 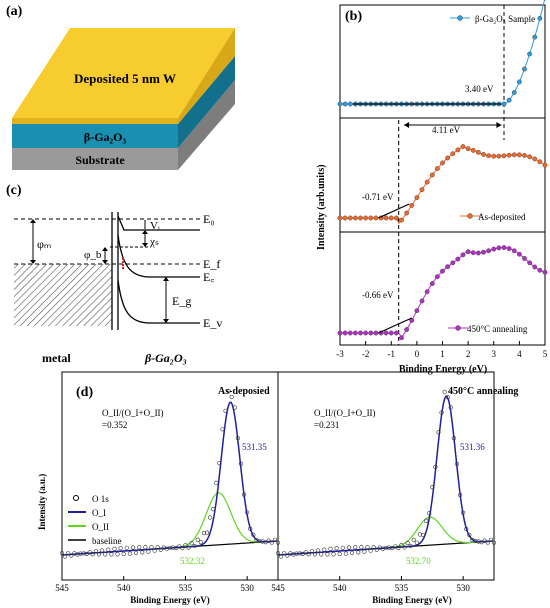 What do you see at coordinates (170, 600) in the screenshot?
I see `panel-d-xlabel-left: Binding Energy (eV)` at bounding box center [170, 600].